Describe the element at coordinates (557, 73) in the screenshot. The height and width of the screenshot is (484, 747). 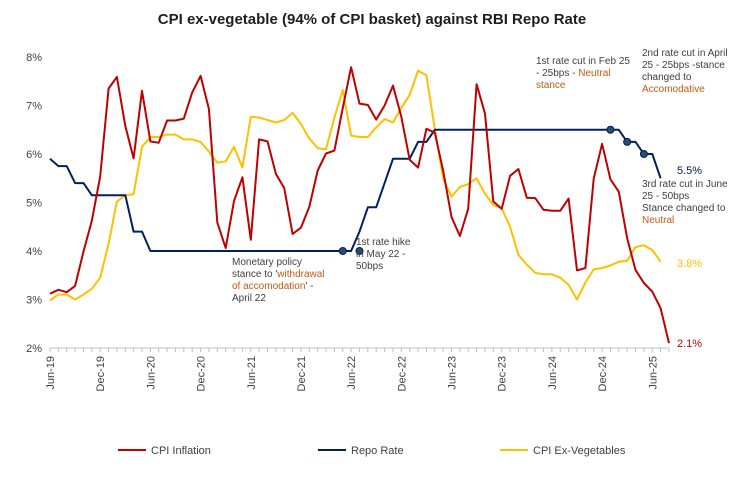
I see `annotation-first-cut-text: - 25bps -` at that location.